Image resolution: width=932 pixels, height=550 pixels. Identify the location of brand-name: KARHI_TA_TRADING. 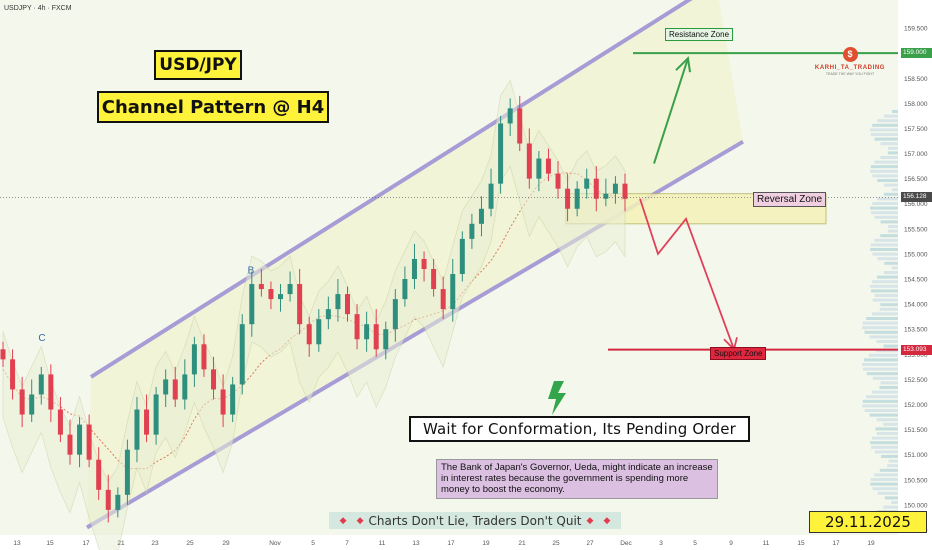
(850, 68).